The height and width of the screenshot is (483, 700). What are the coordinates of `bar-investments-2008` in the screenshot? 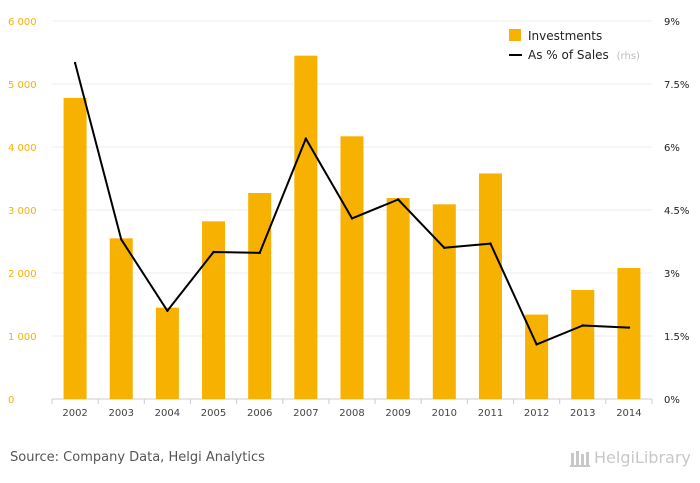 It's located at (352, 268).